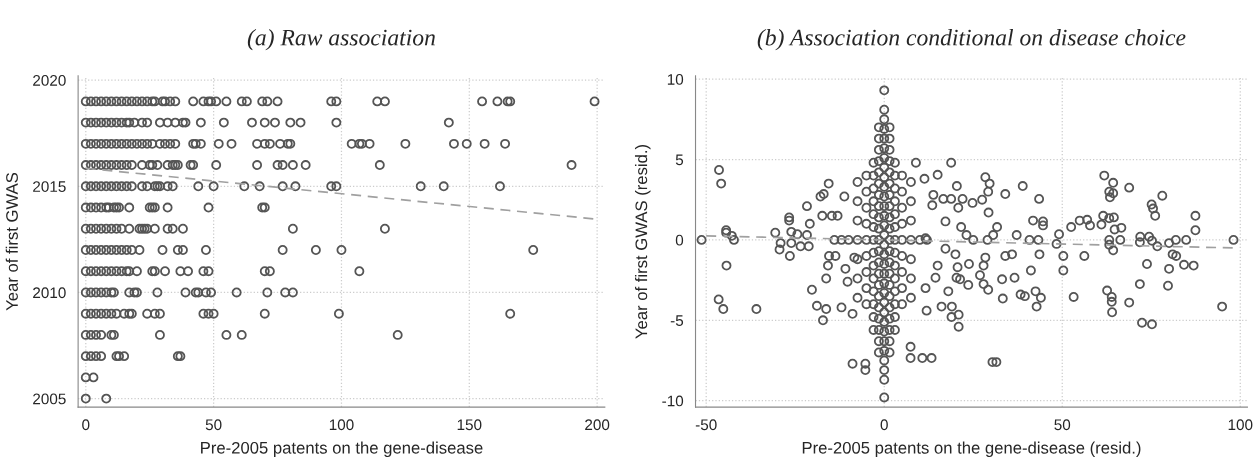 Image resolution: width=1260 pixels, height=460 pixels. I want to click on y-axis-title: Year of first GWAS, so click(11, 241).